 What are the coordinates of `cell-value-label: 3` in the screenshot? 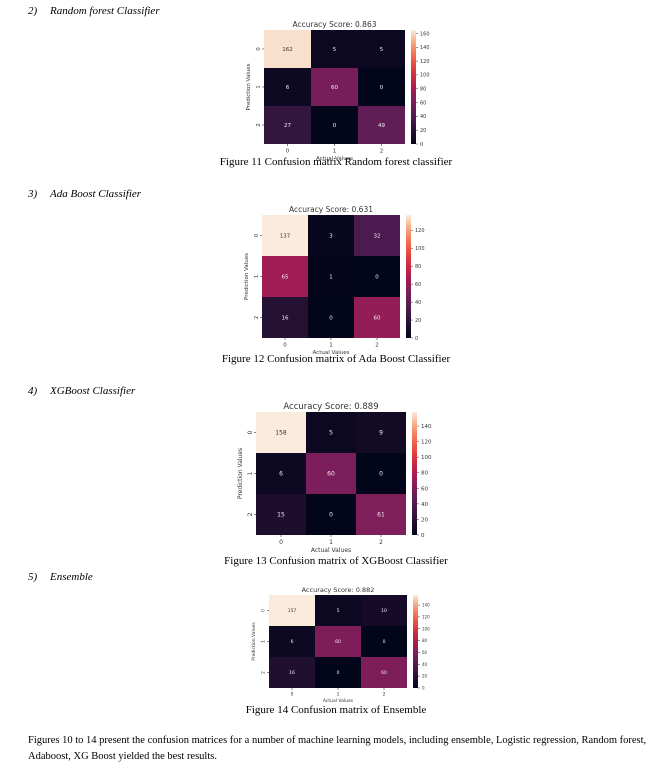 It's located at (331, 236).